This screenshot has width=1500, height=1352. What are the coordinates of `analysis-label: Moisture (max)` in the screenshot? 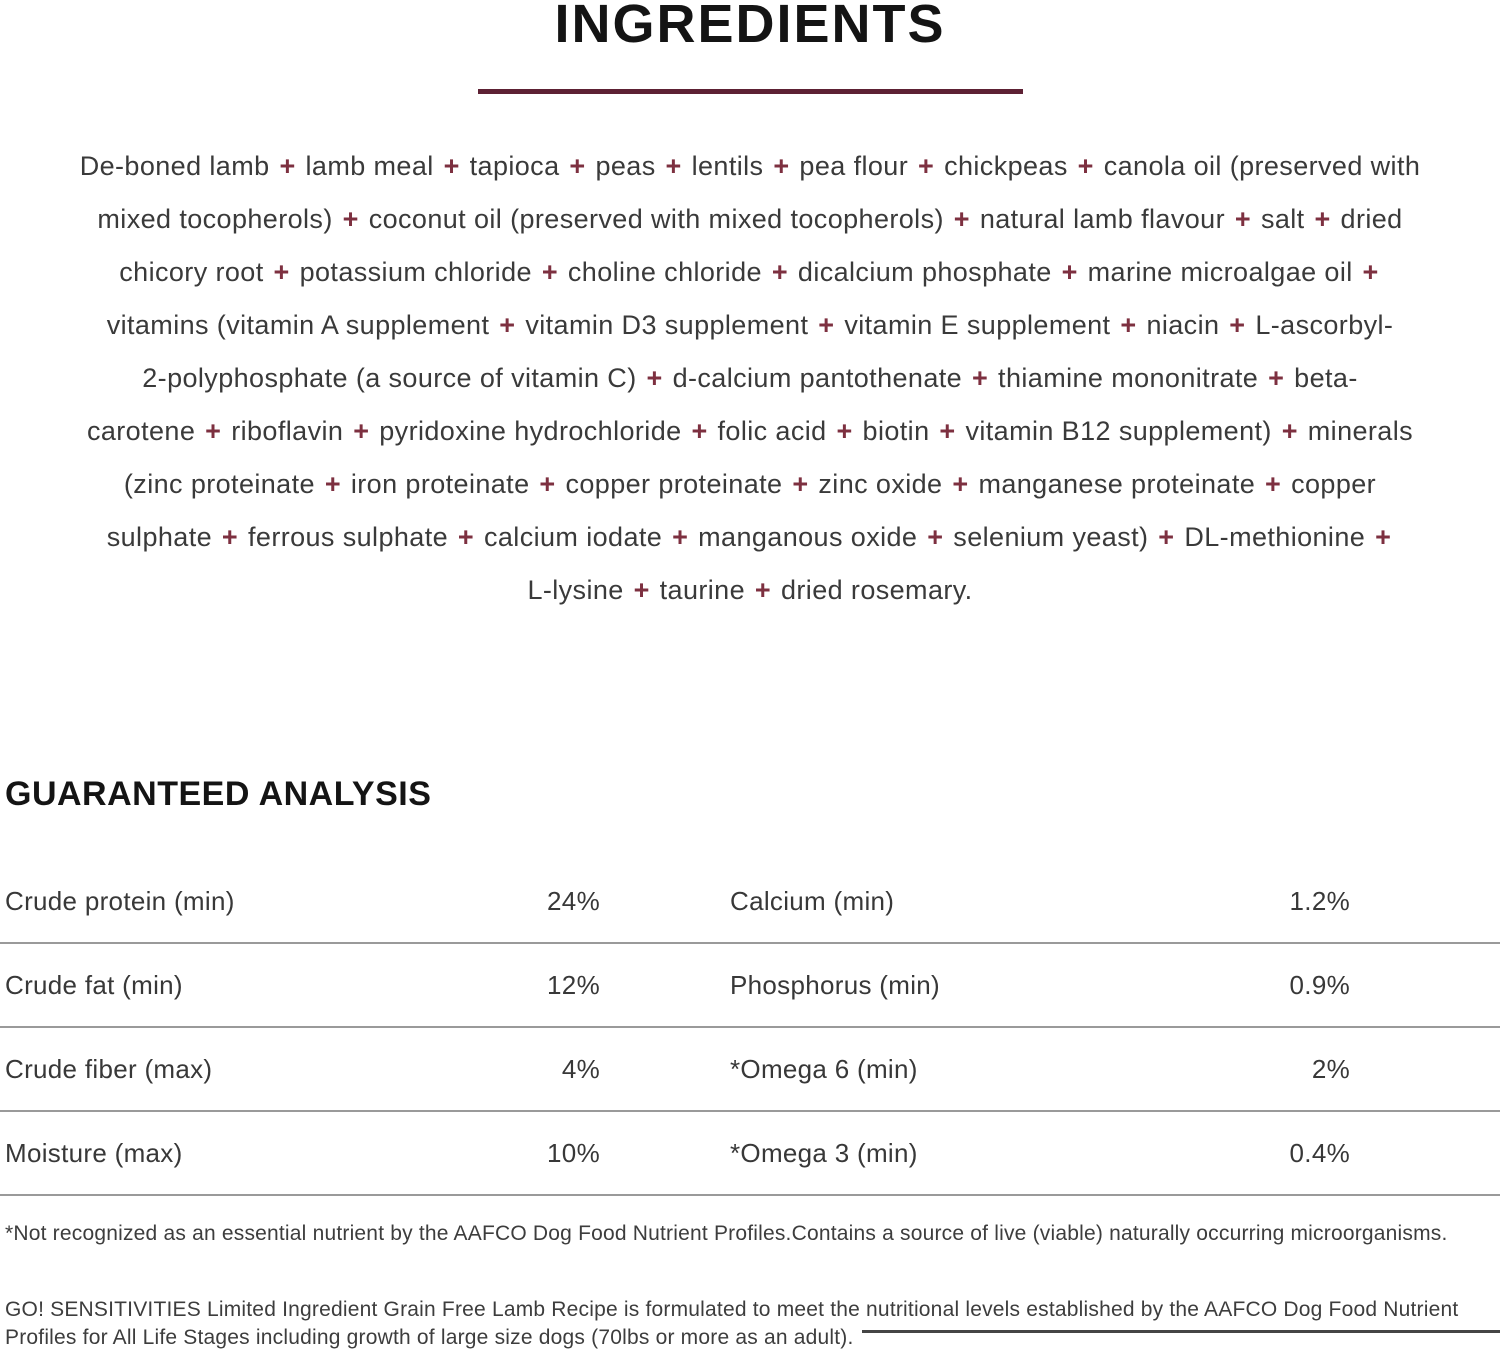 It's located at (94, 1152).